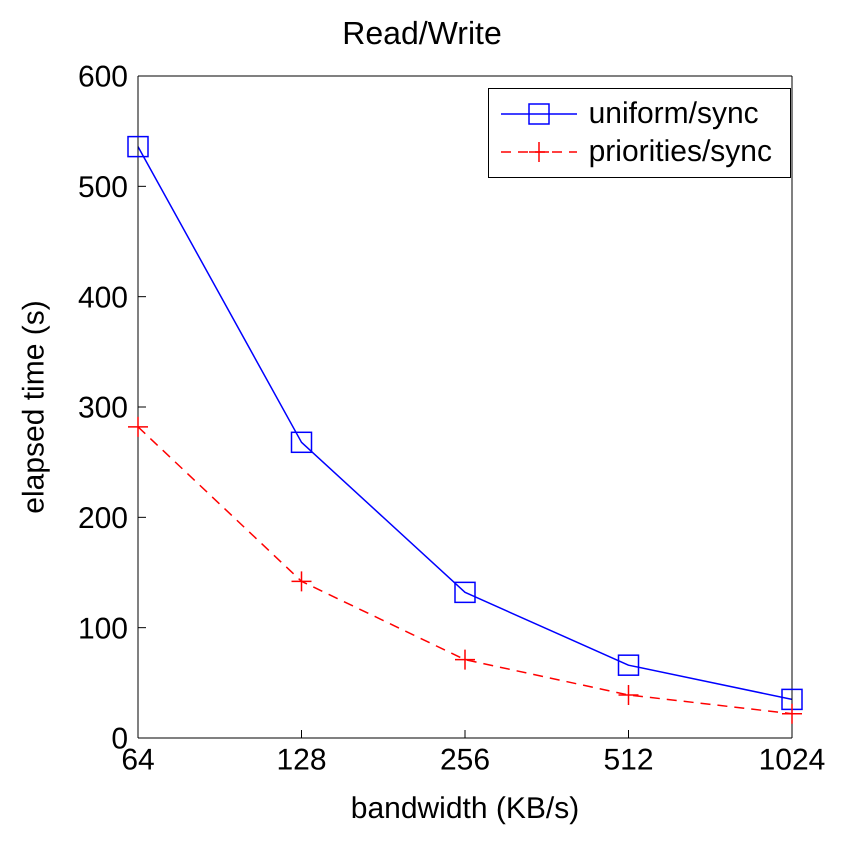 Image resolution: width=844 pixels, height=850 pixels. I want to click on y-tick-label: 600, so click(103, 77).